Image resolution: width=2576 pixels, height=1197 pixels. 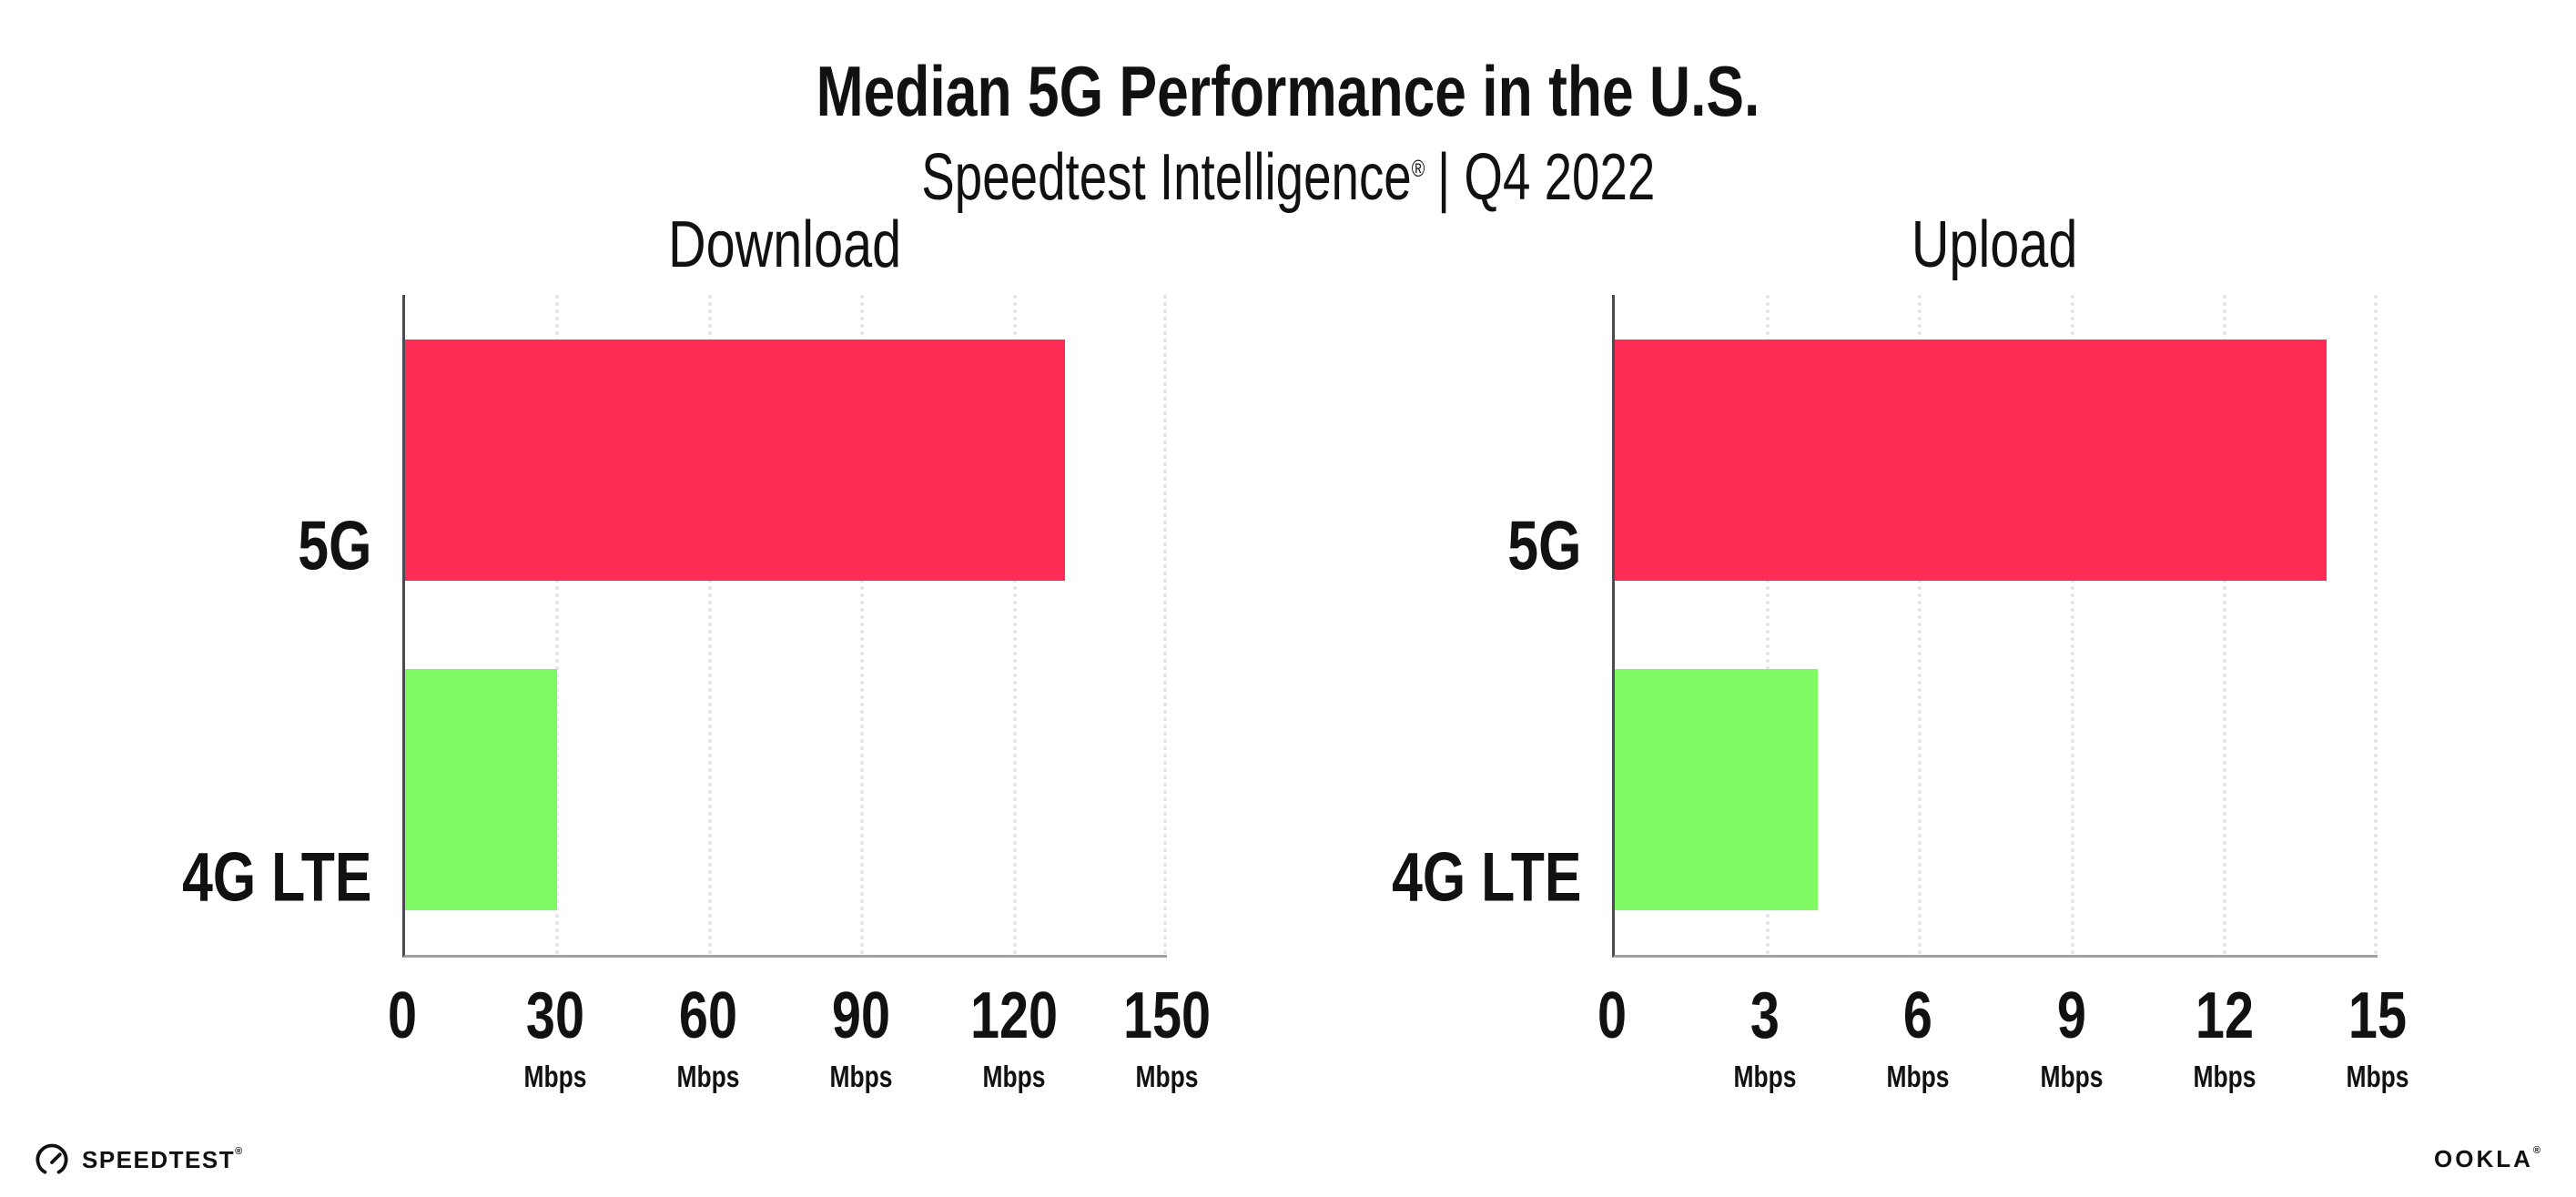 I want to click on x-tick-label: 12, so click(x=2224, y=1015).